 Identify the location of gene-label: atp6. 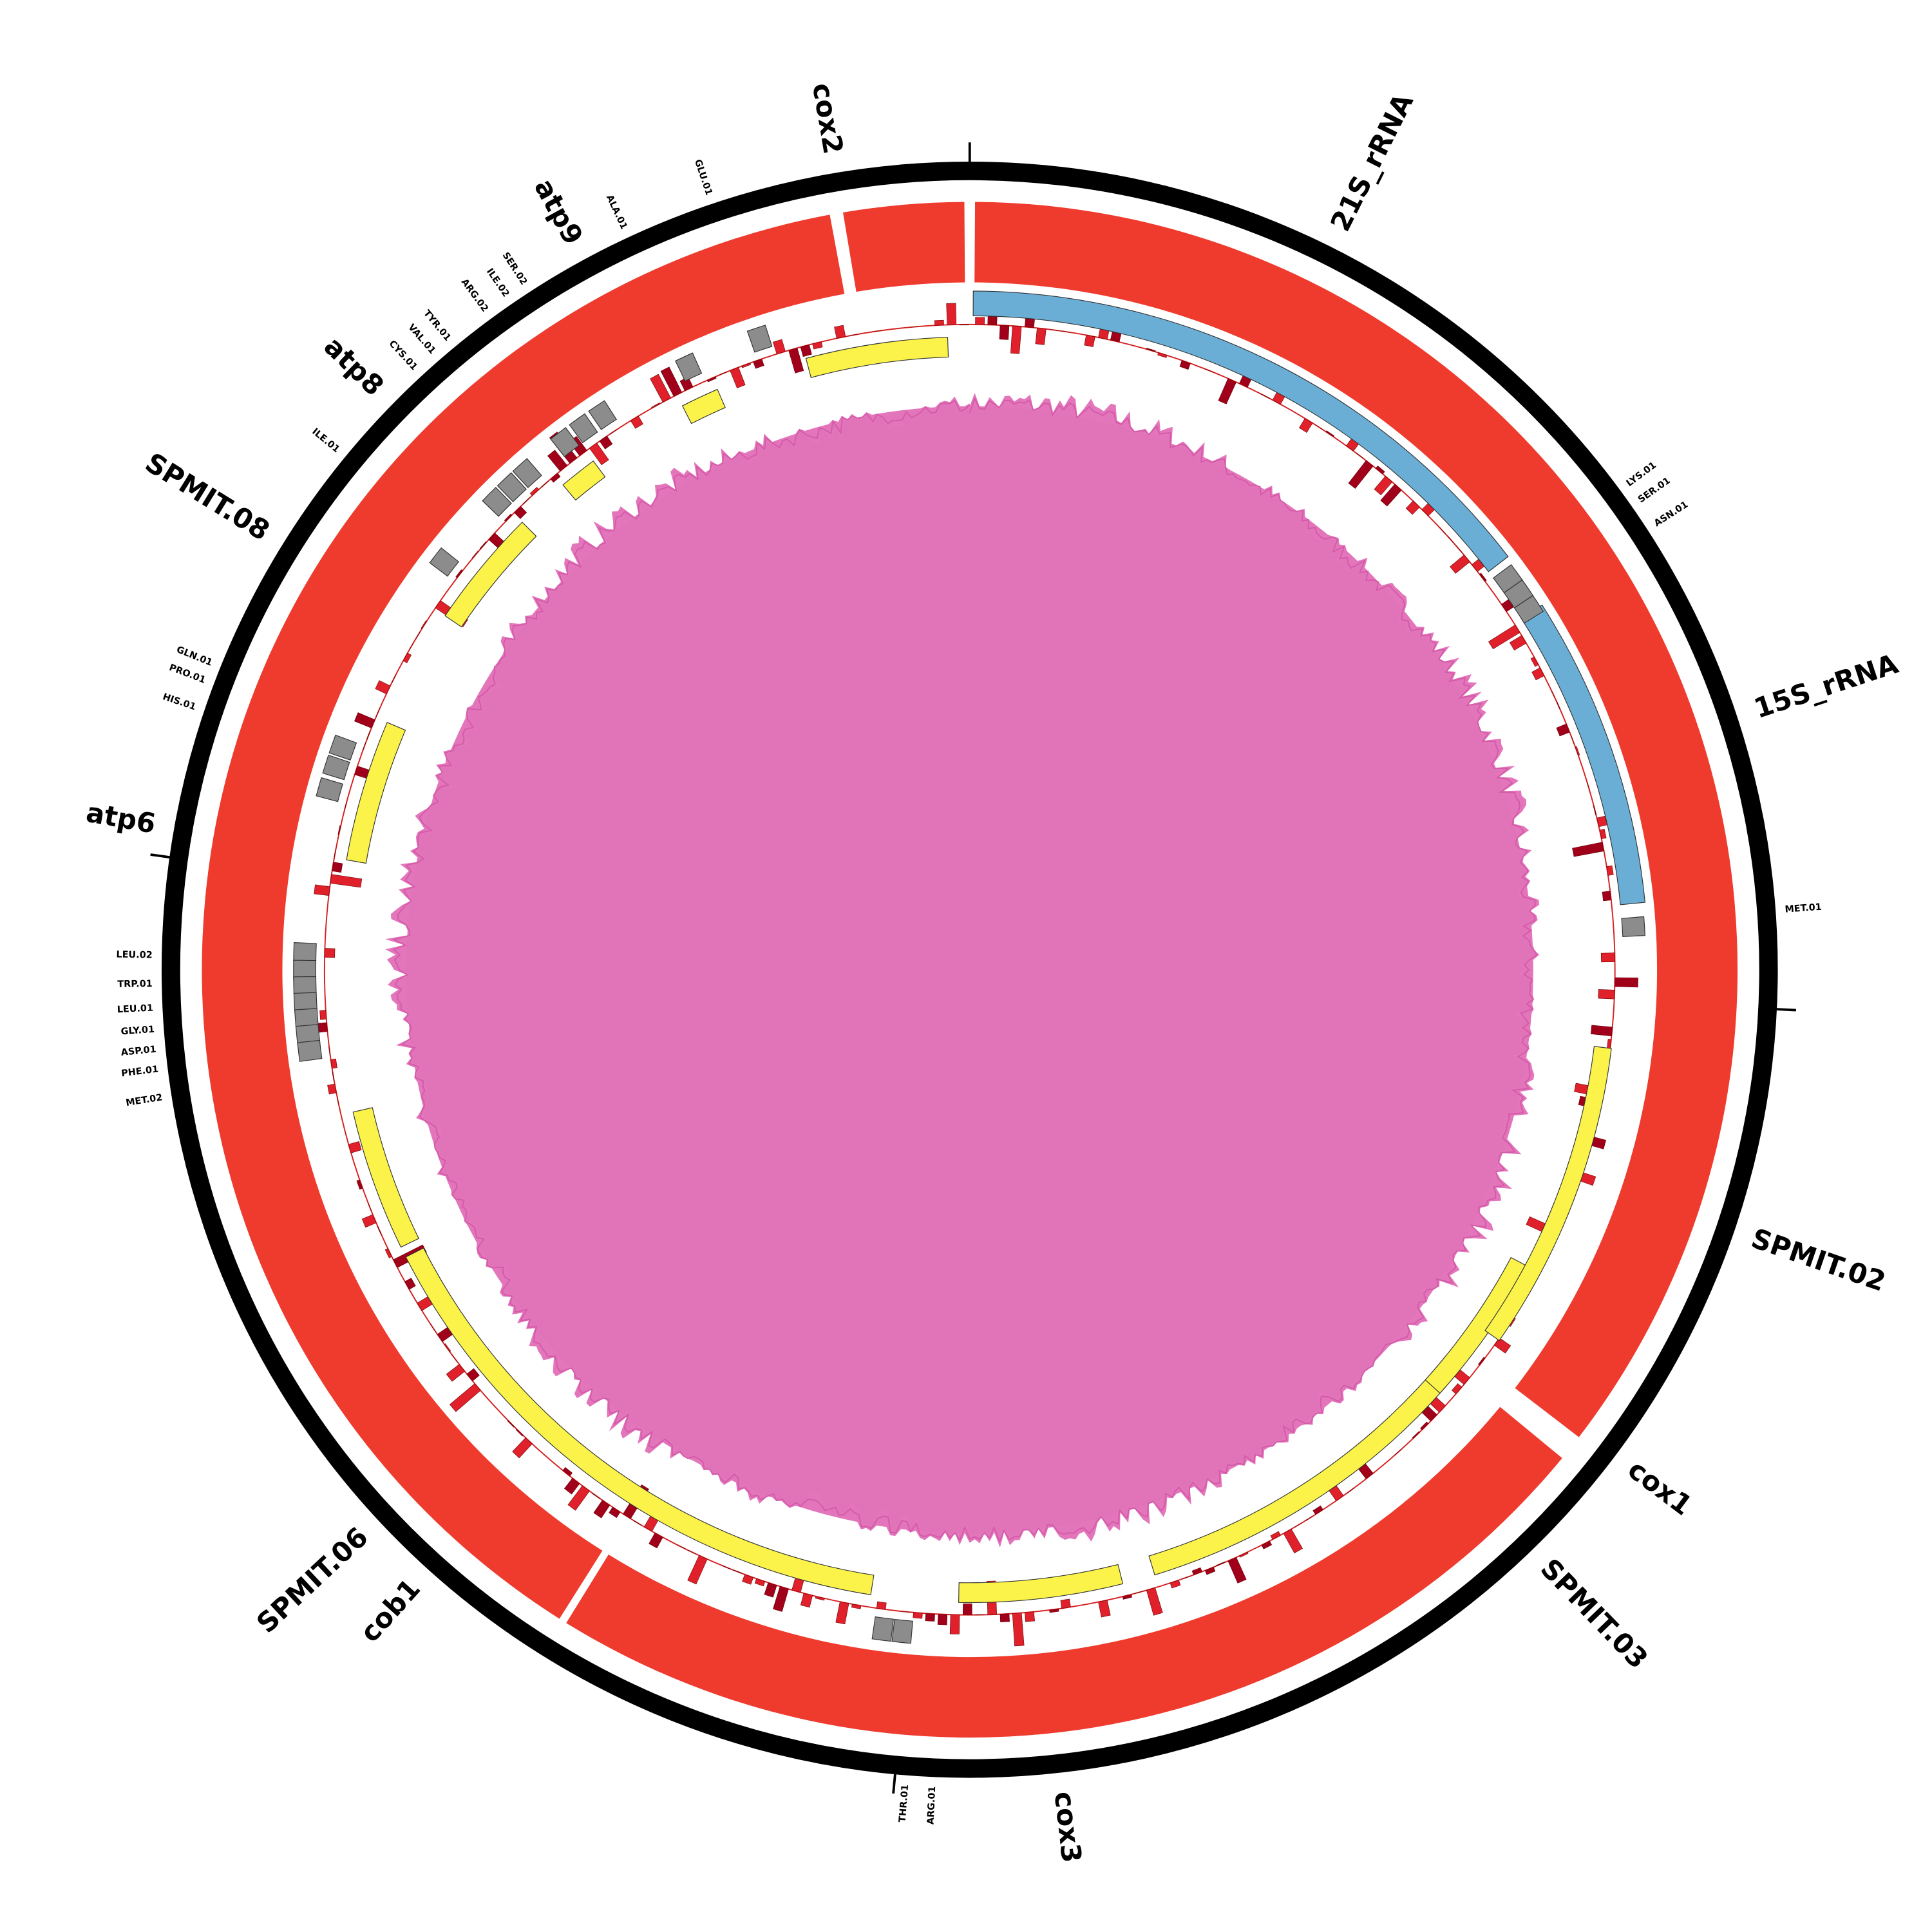
(121, 818).